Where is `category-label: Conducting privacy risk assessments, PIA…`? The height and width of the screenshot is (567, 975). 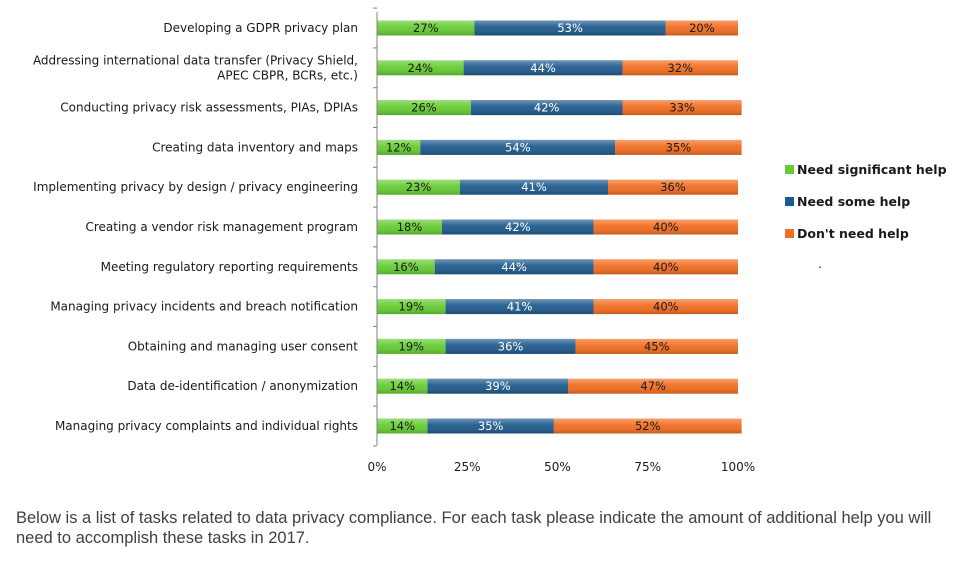
category-label: Conducting privacy risk assessments, PIA… is located at coordinates (209, 108).